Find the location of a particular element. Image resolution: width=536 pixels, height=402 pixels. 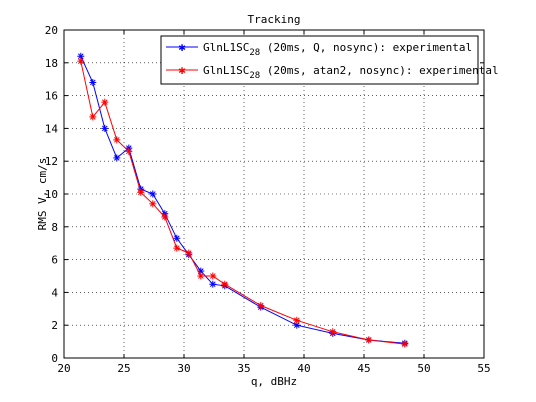

x-tick-label: 45 is located at coordinates (363, 368).